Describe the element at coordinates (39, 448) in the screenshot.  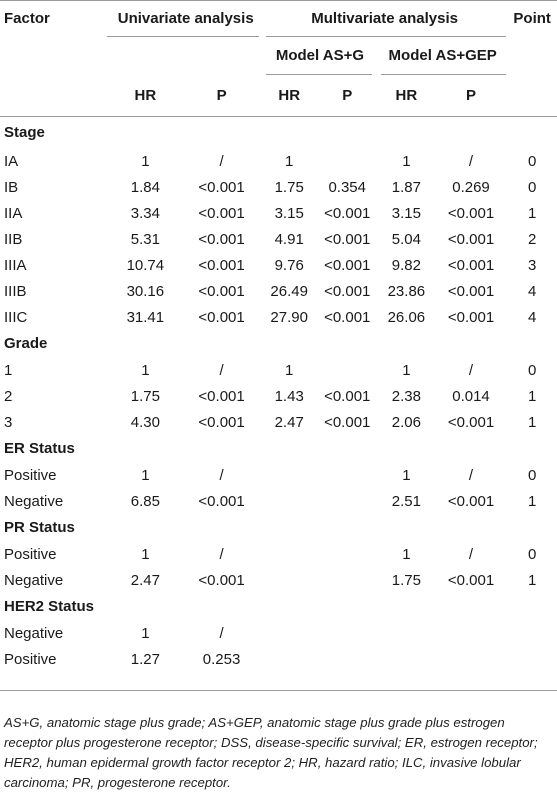
I see `section-title: ER Status` at that location.